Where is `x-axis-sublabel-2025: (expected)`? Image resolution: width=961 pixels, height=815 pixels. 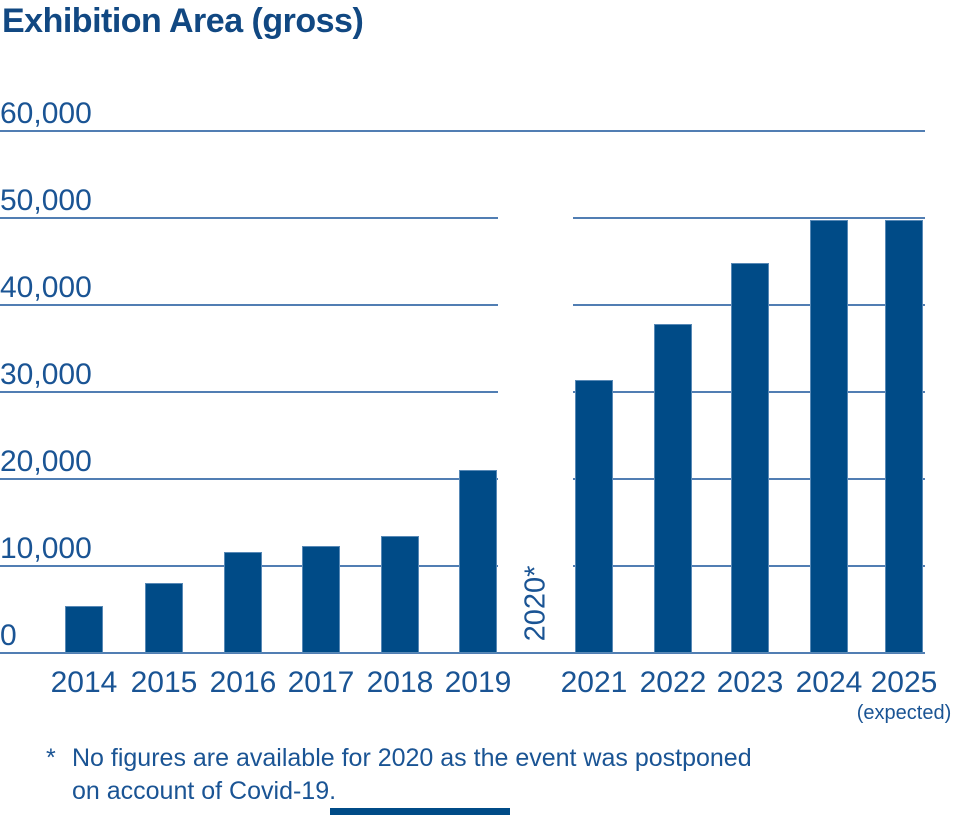 x-axis-sublabel-2025: (expected) is located at coordinates (904, 713).